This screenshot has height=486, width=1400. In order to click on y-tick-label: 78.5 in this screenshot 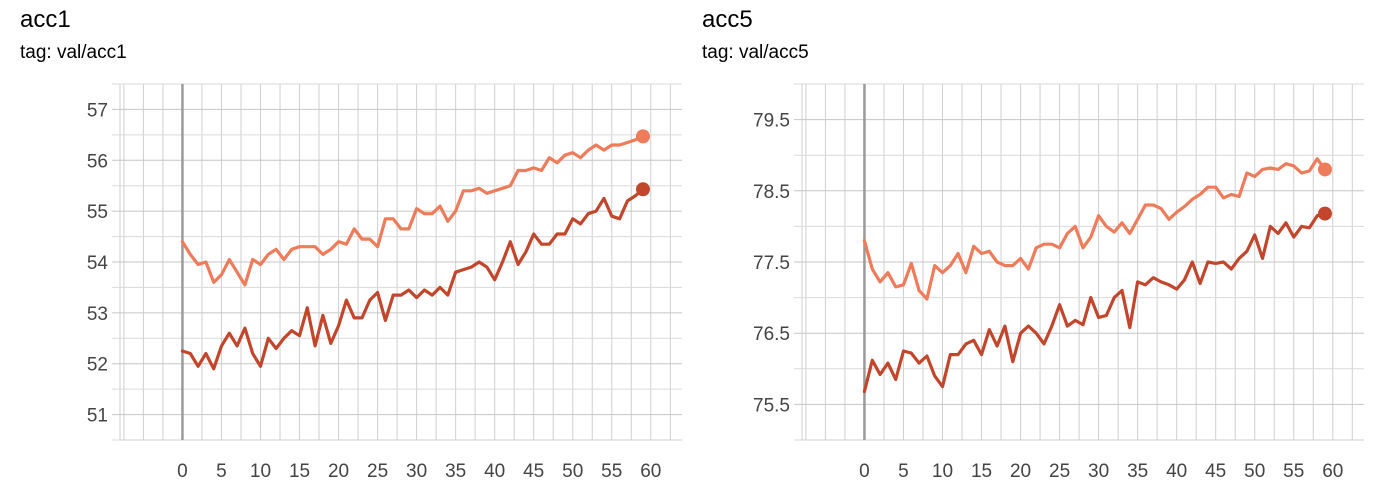, I will do `click(771, 192)`.